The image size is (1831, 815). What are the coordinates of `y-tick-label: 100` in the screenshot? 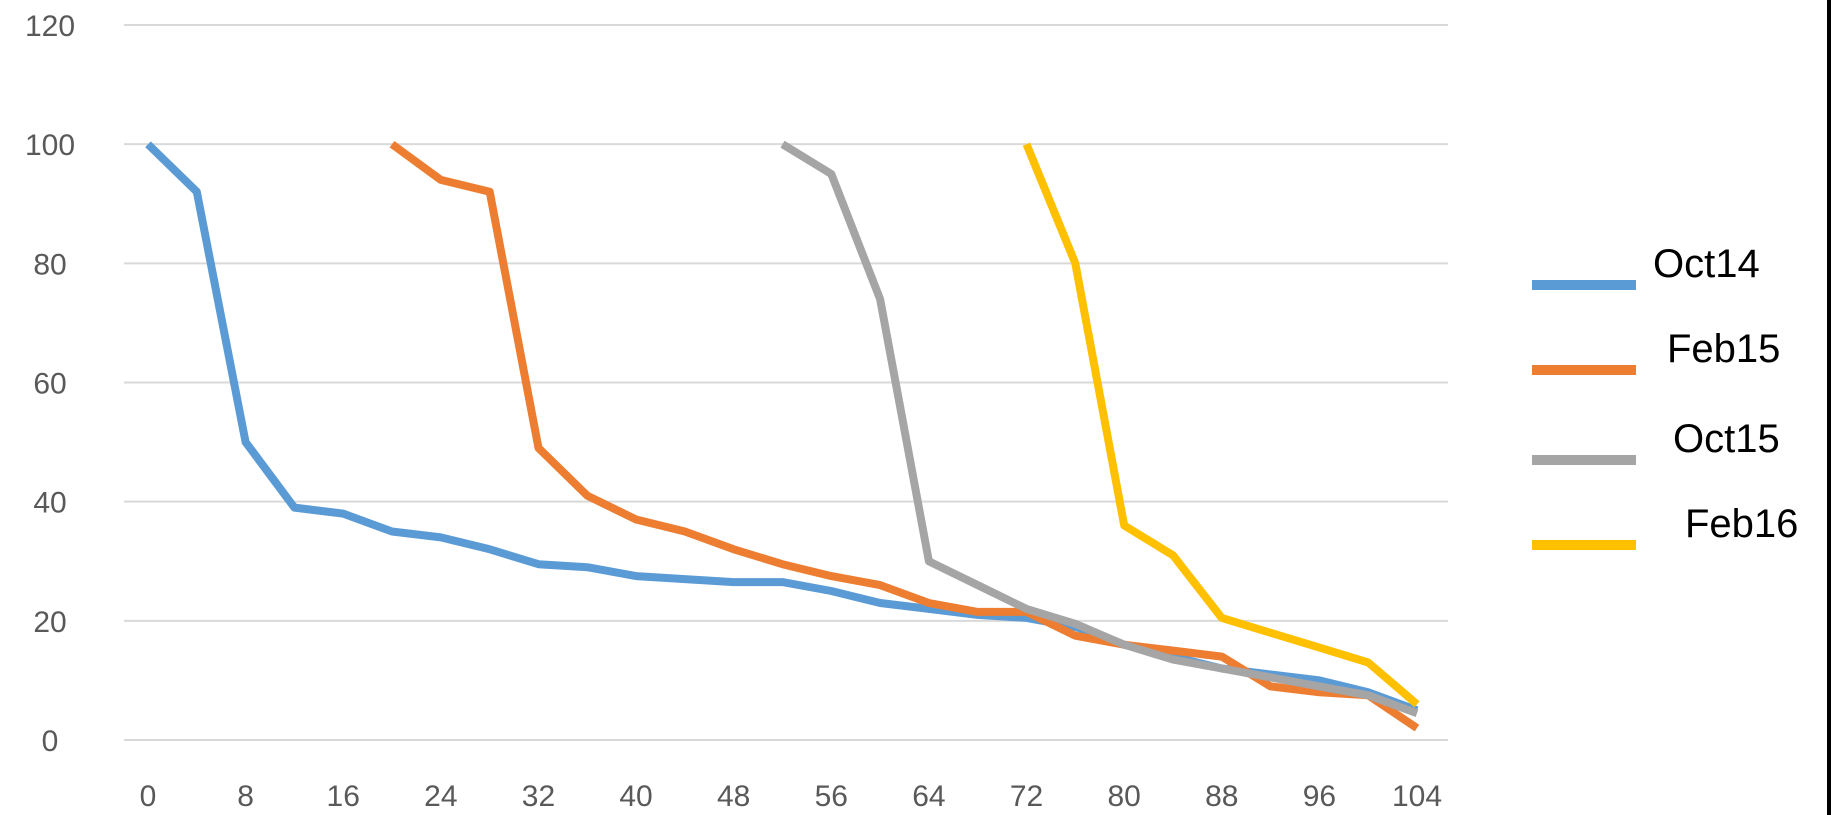 It's located at (50, 145).